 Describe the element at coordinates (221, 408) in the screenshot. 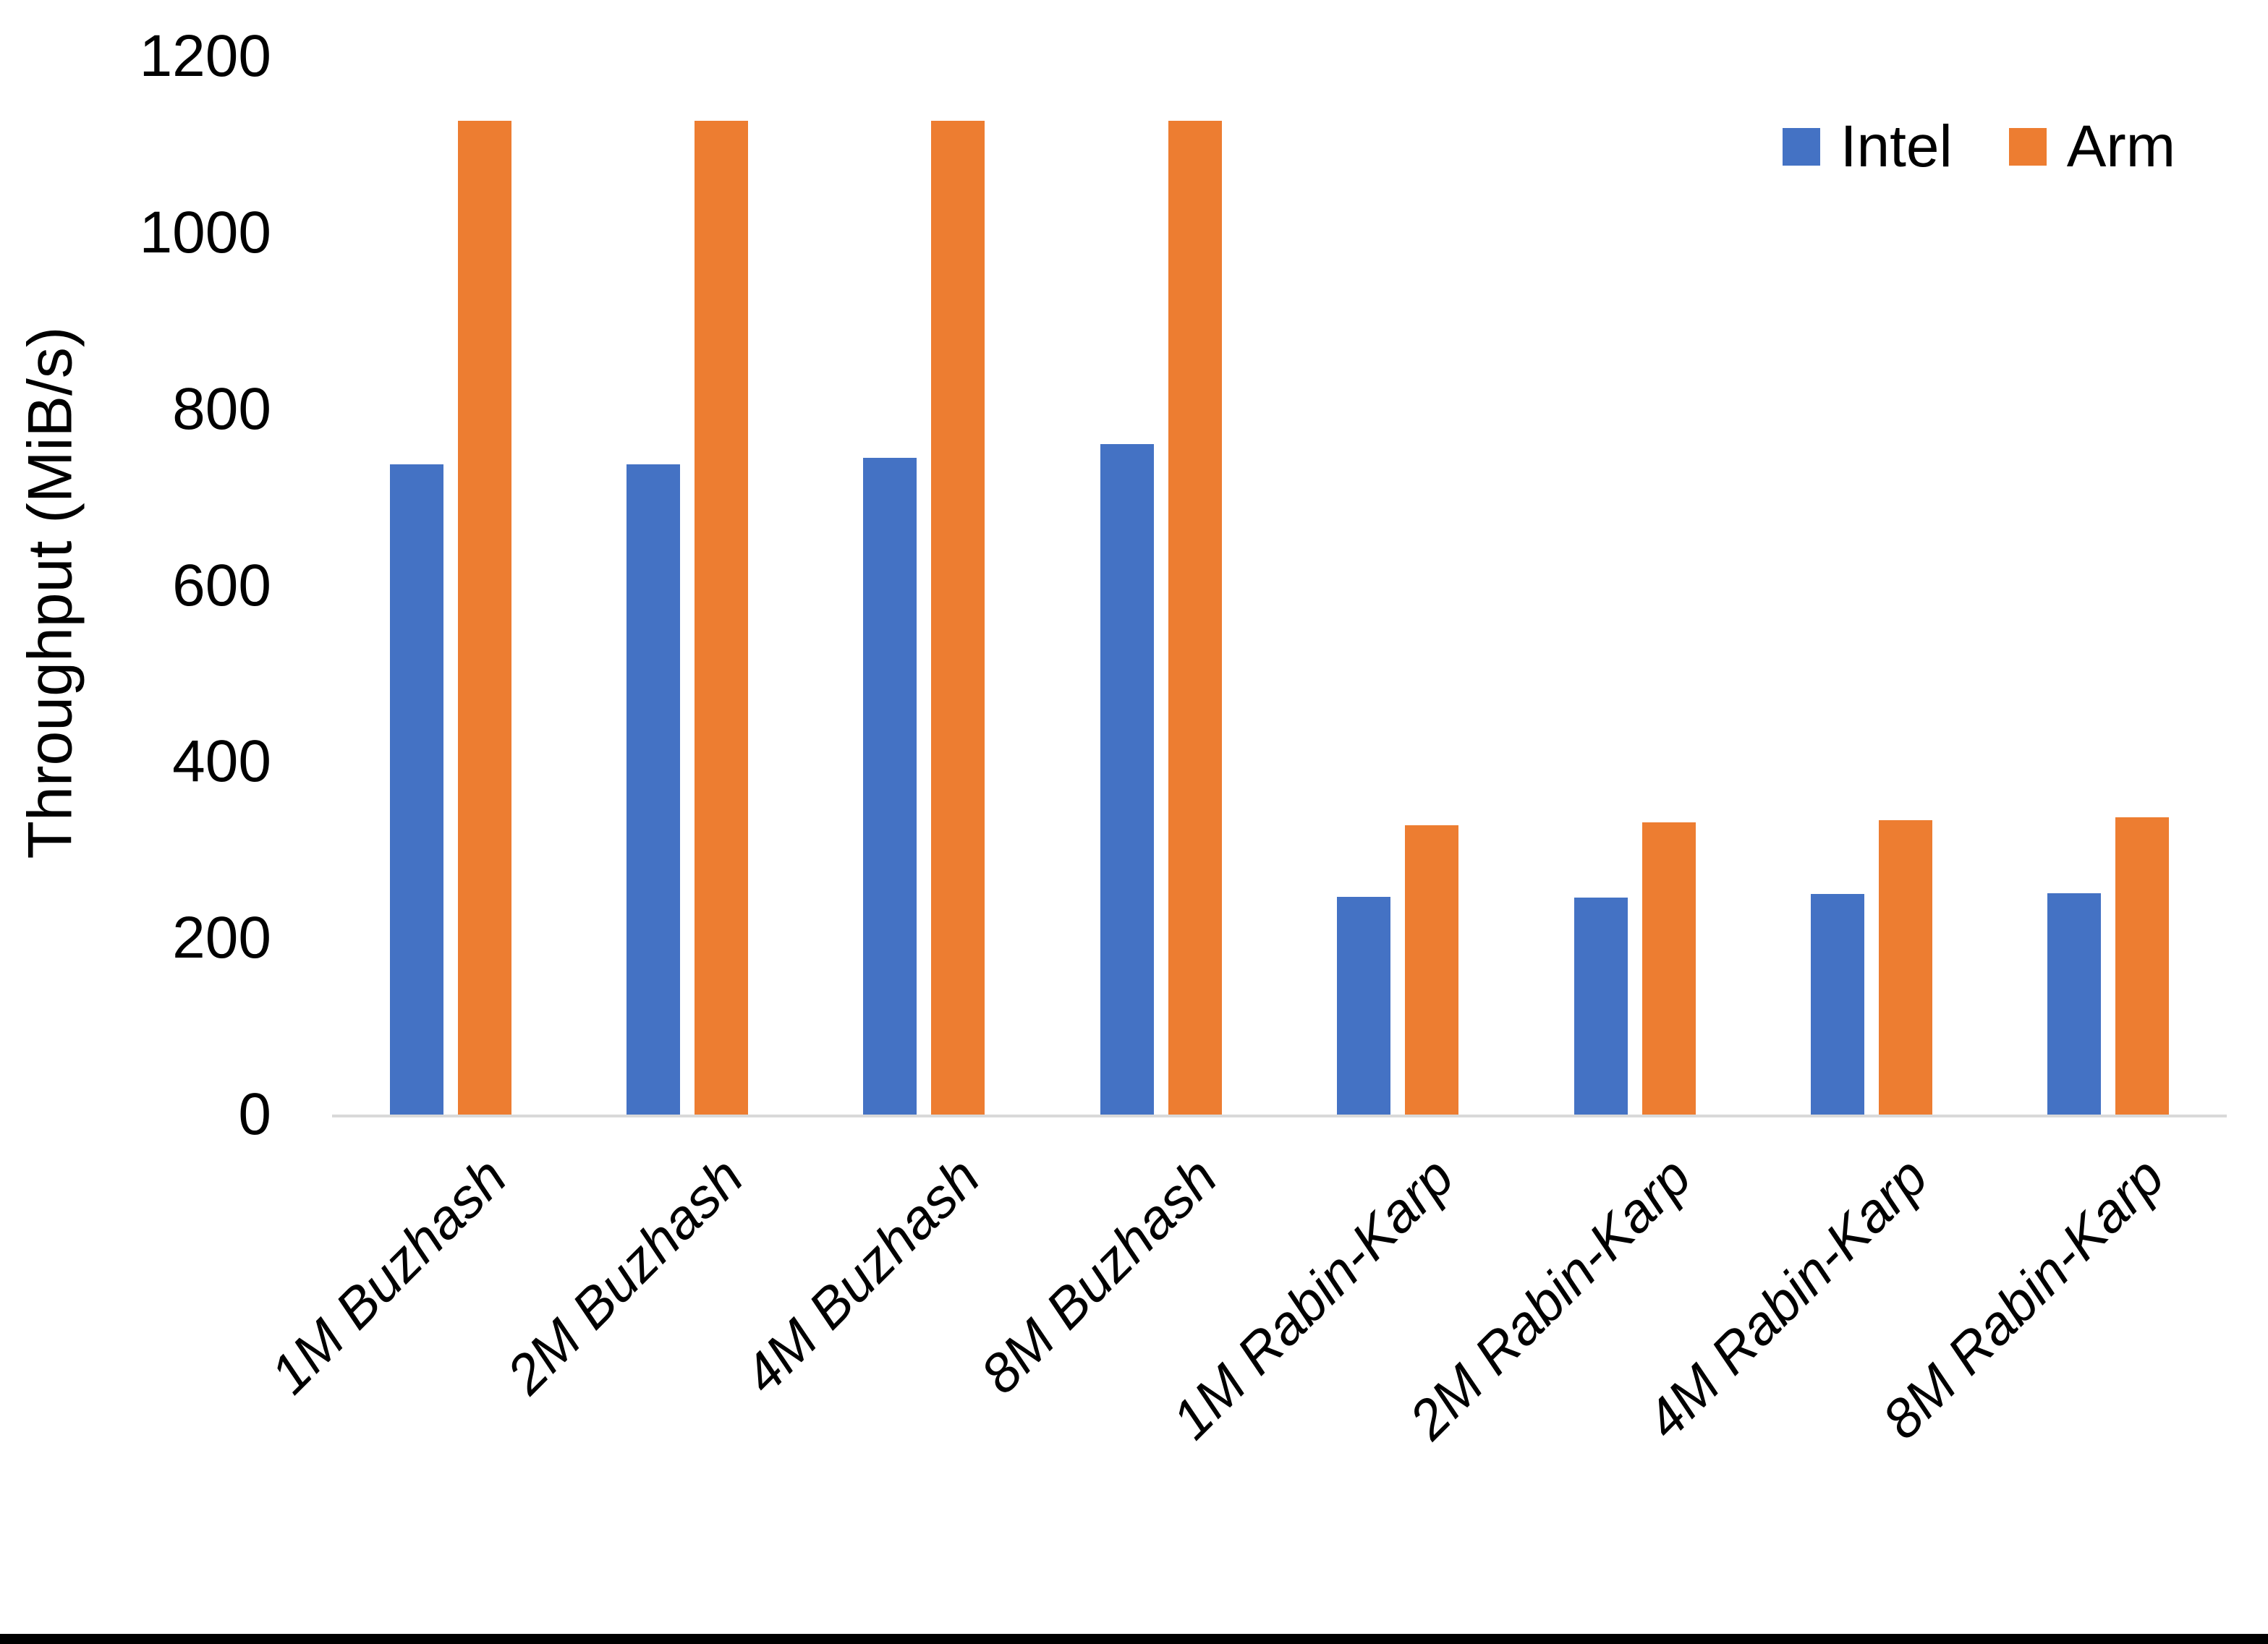

I see `y-tick-label-800: 800` at that location.